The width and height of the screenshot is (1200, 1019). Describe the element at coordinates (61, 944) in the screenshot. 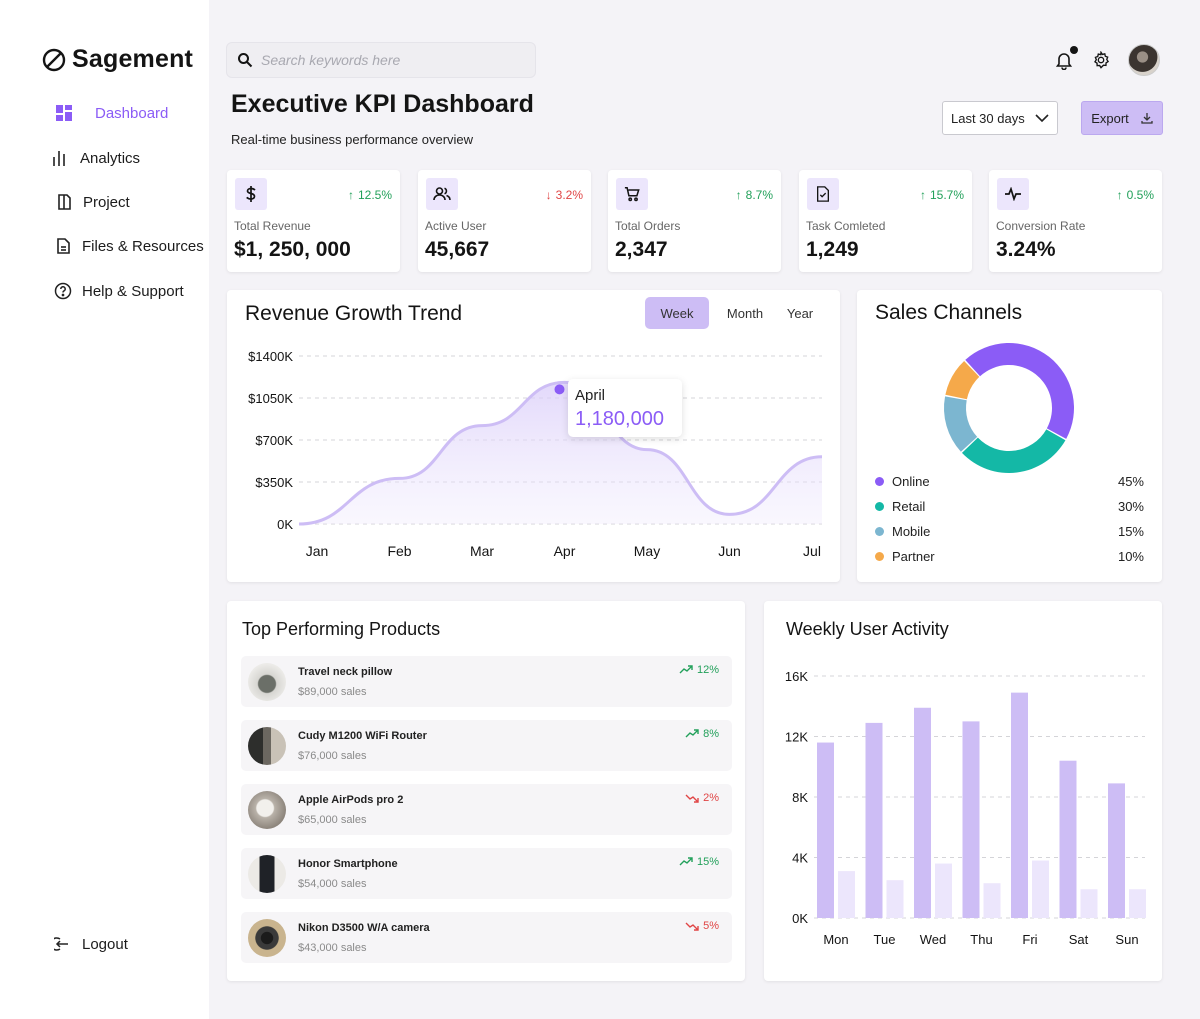

I see `logout-icon` at that location.